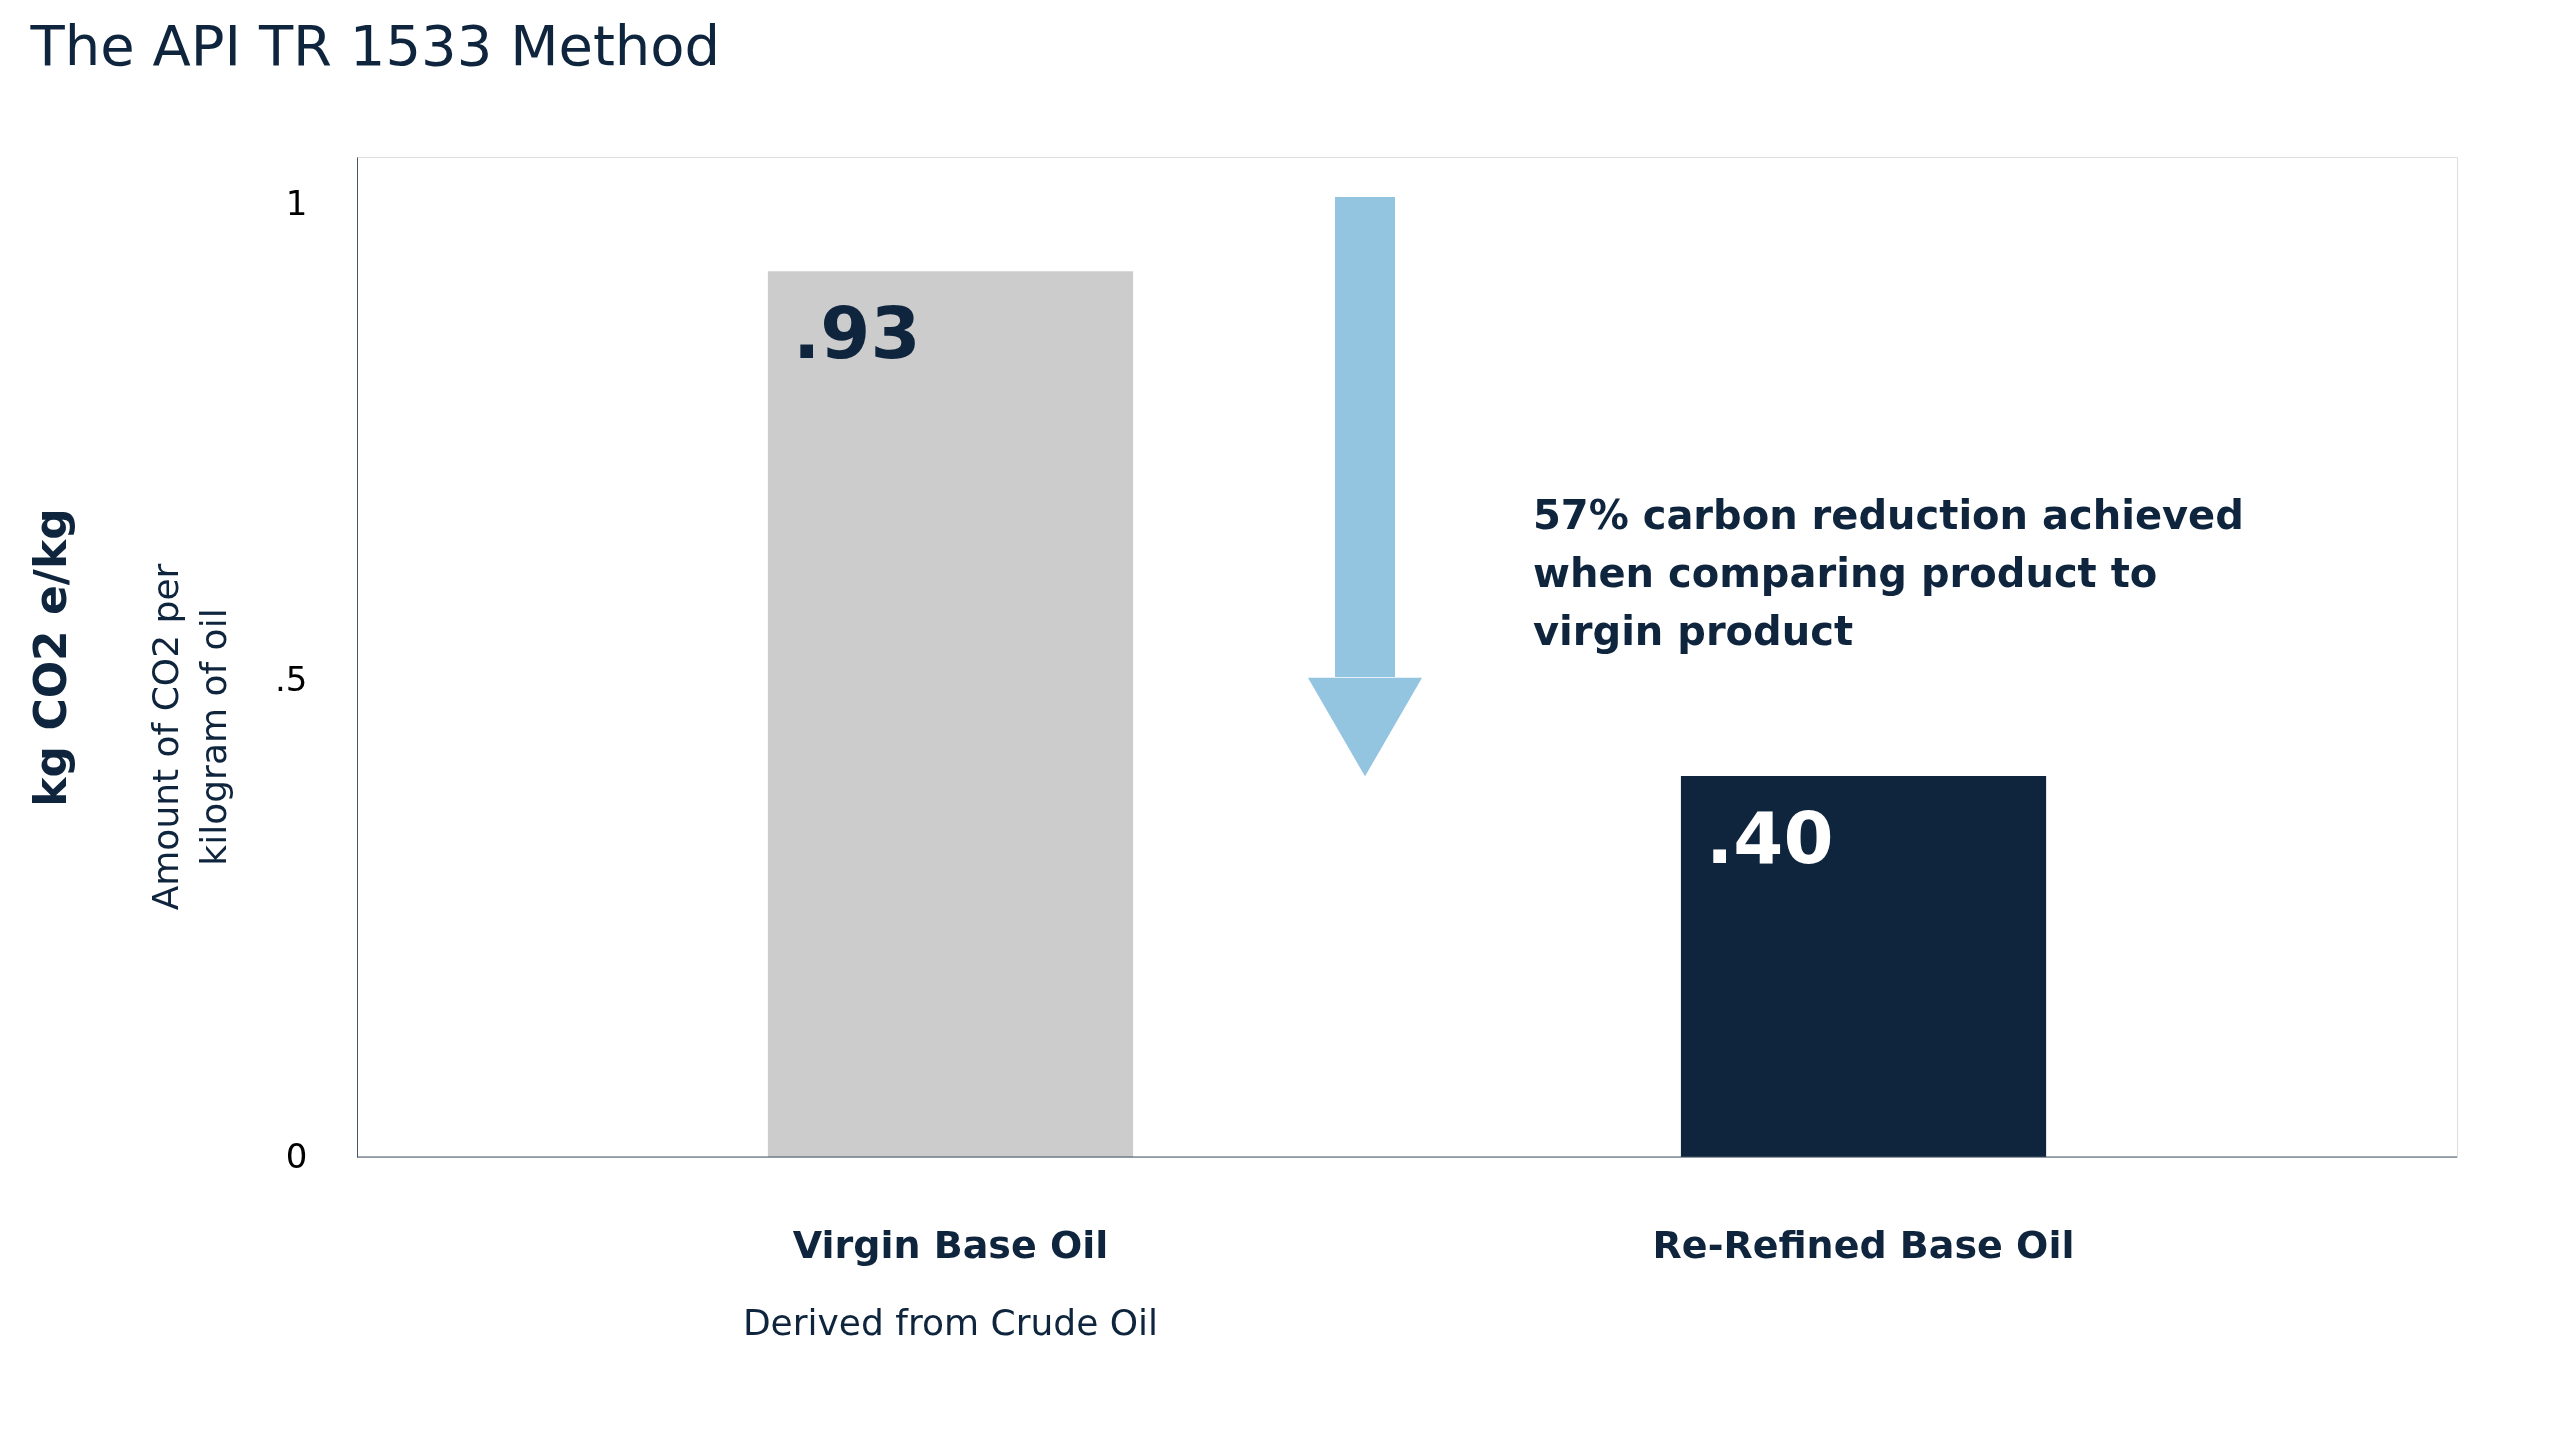 Image resolution: width=2560 pixels, height=1431 pixels. Describe the element at coordinates (1863, 1244) in the screenshot. I see `x-tick-label: Re-Refined Base Oil` at that location.